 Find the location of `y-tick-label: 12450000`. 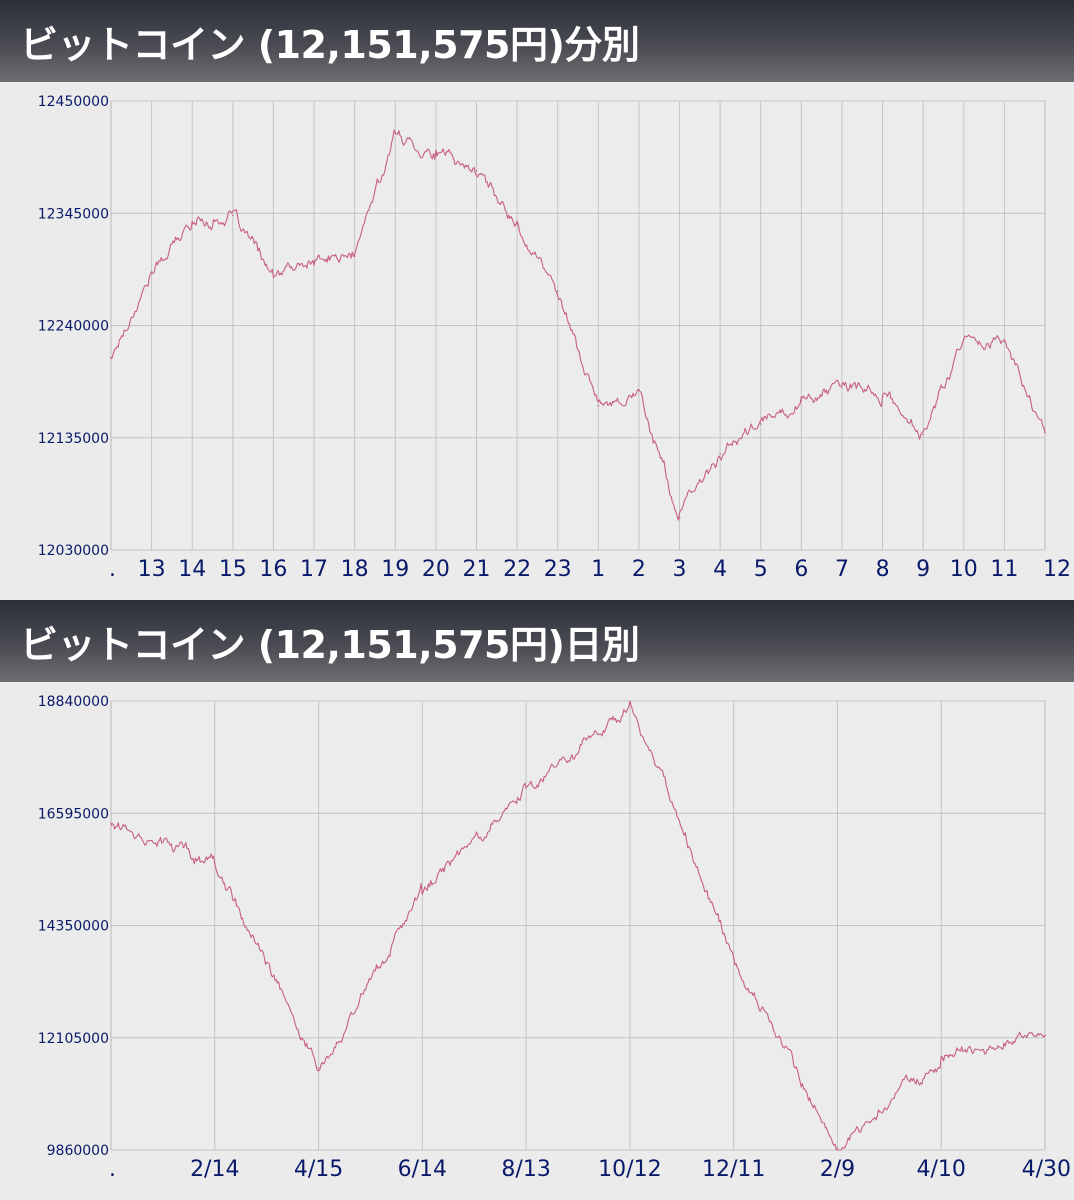

y-tick-label: 12450000 is located at coordinates (73, 102).